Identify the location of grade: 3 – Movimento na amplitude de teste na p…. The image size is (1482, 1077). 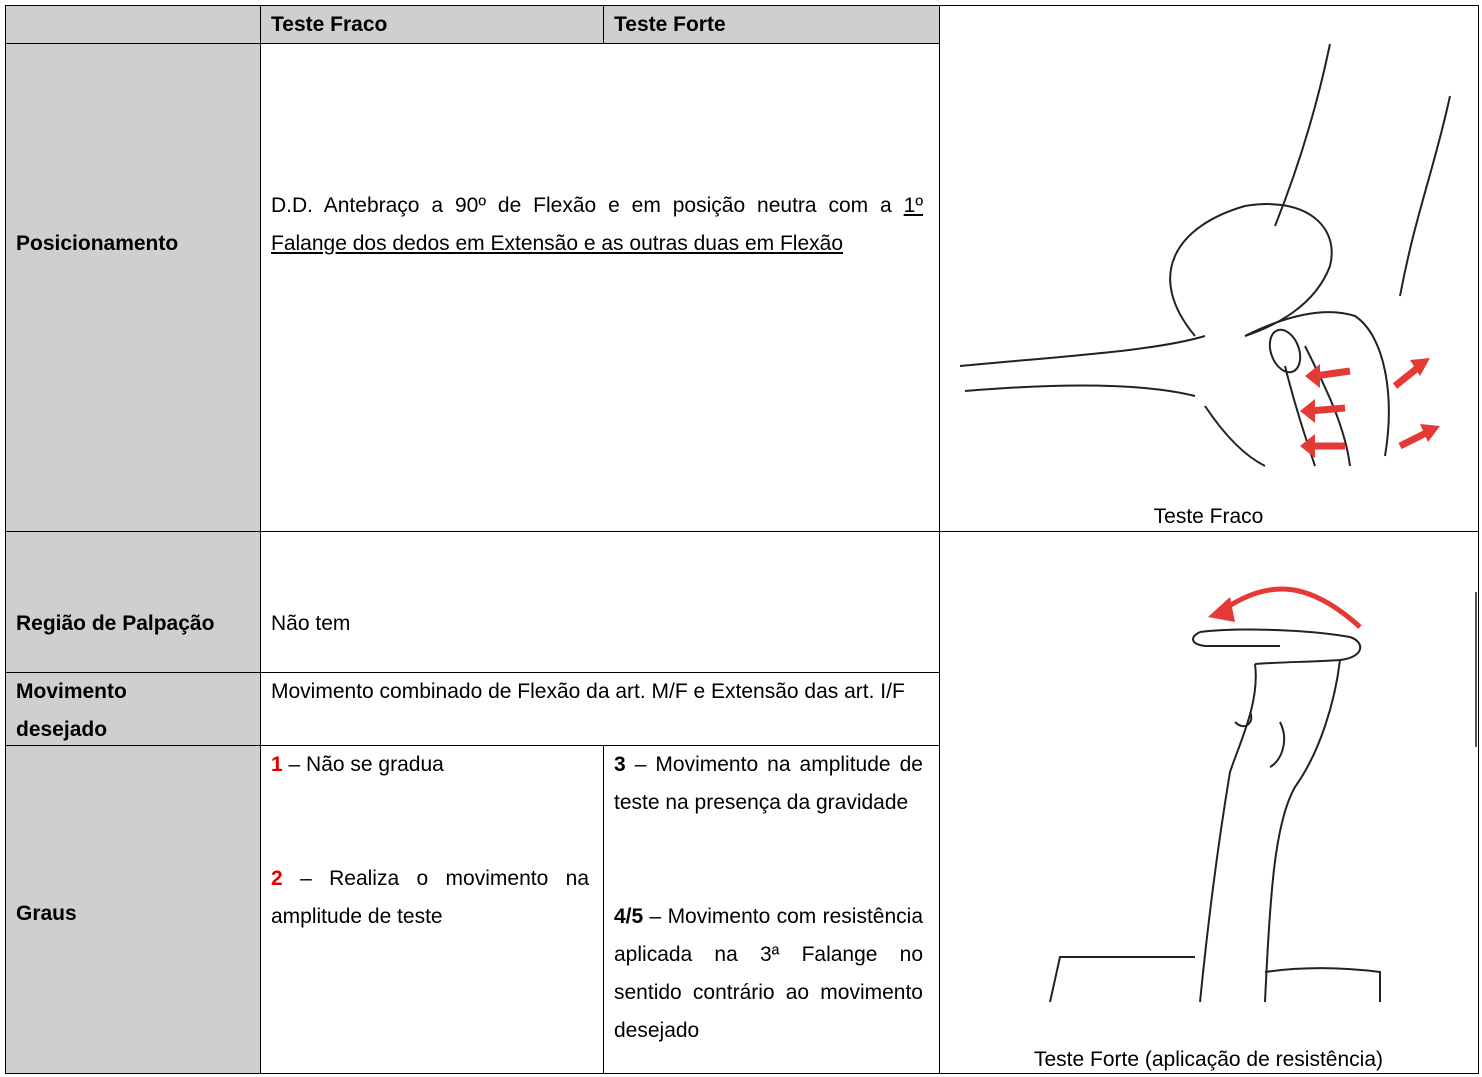
(768, 822).